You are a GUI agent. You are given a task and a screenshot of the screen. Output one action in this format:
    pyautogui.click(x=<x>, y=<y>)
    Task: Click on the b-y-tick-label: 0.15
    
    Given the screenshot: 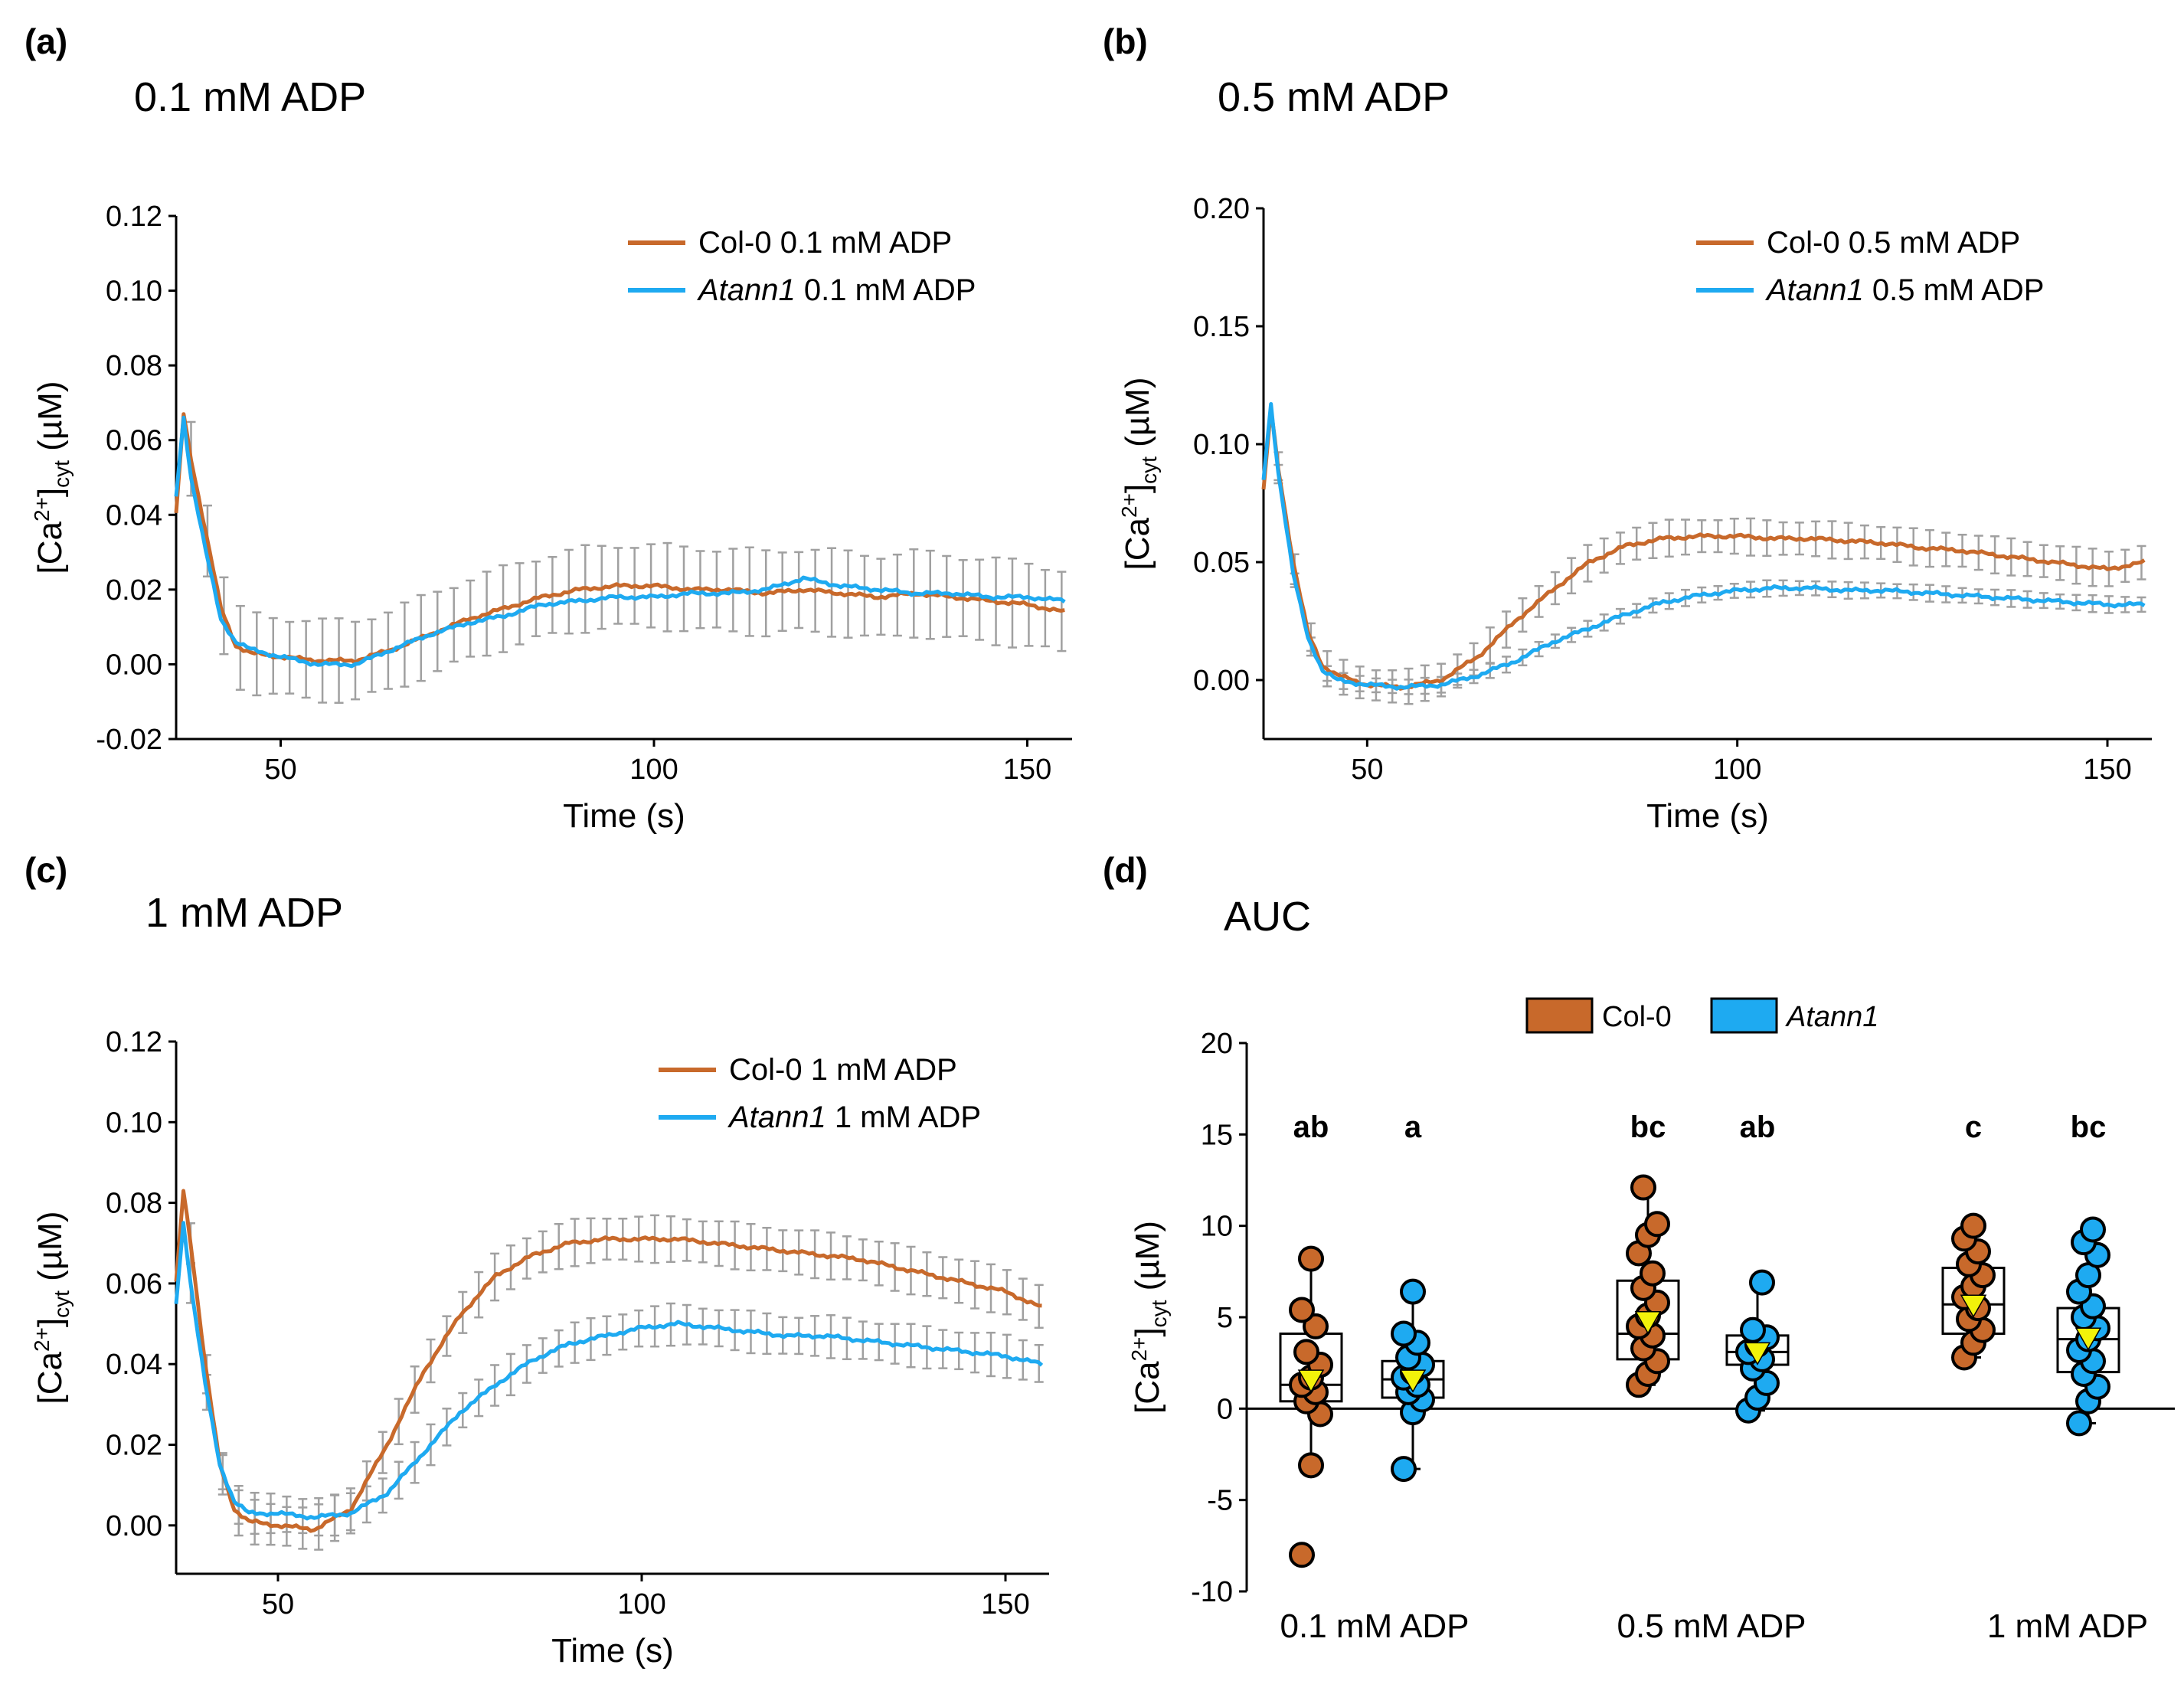 What is the action you would take?
    pyautogui.click(x=1221, y=327)
    